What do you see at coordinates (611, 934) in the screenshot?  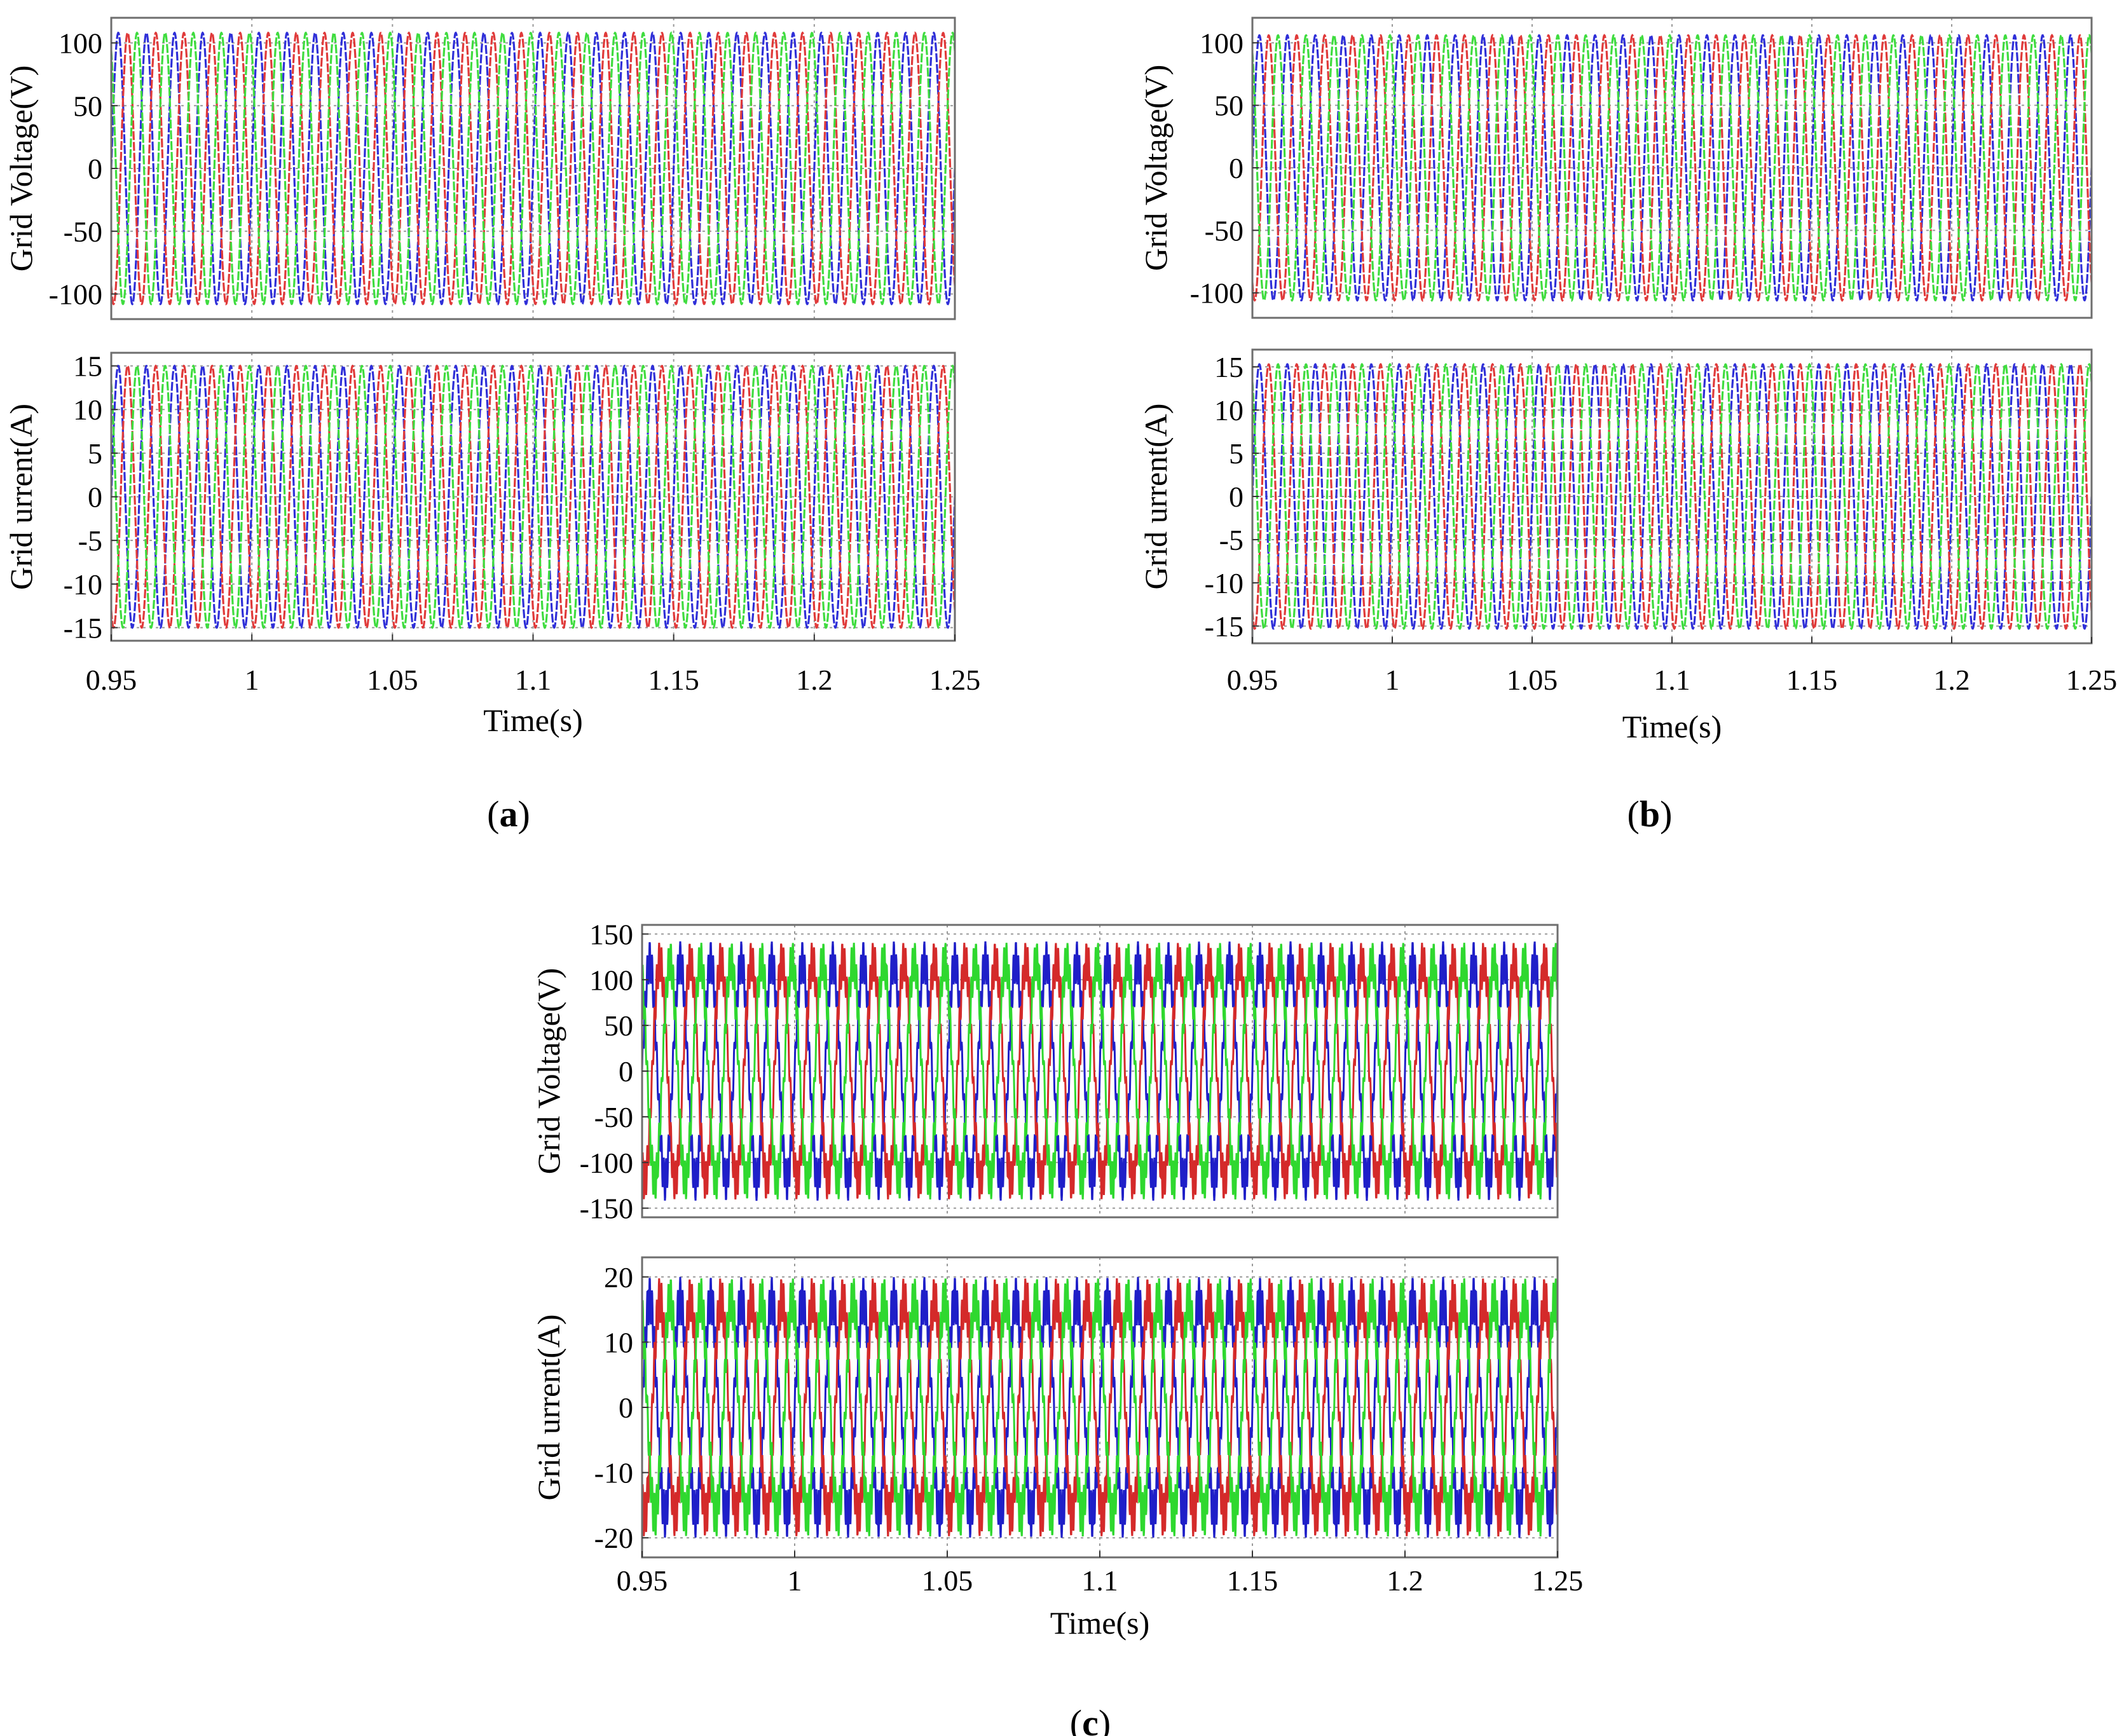 I see `y-tick-label: 150` at bounding box center [611, 934].